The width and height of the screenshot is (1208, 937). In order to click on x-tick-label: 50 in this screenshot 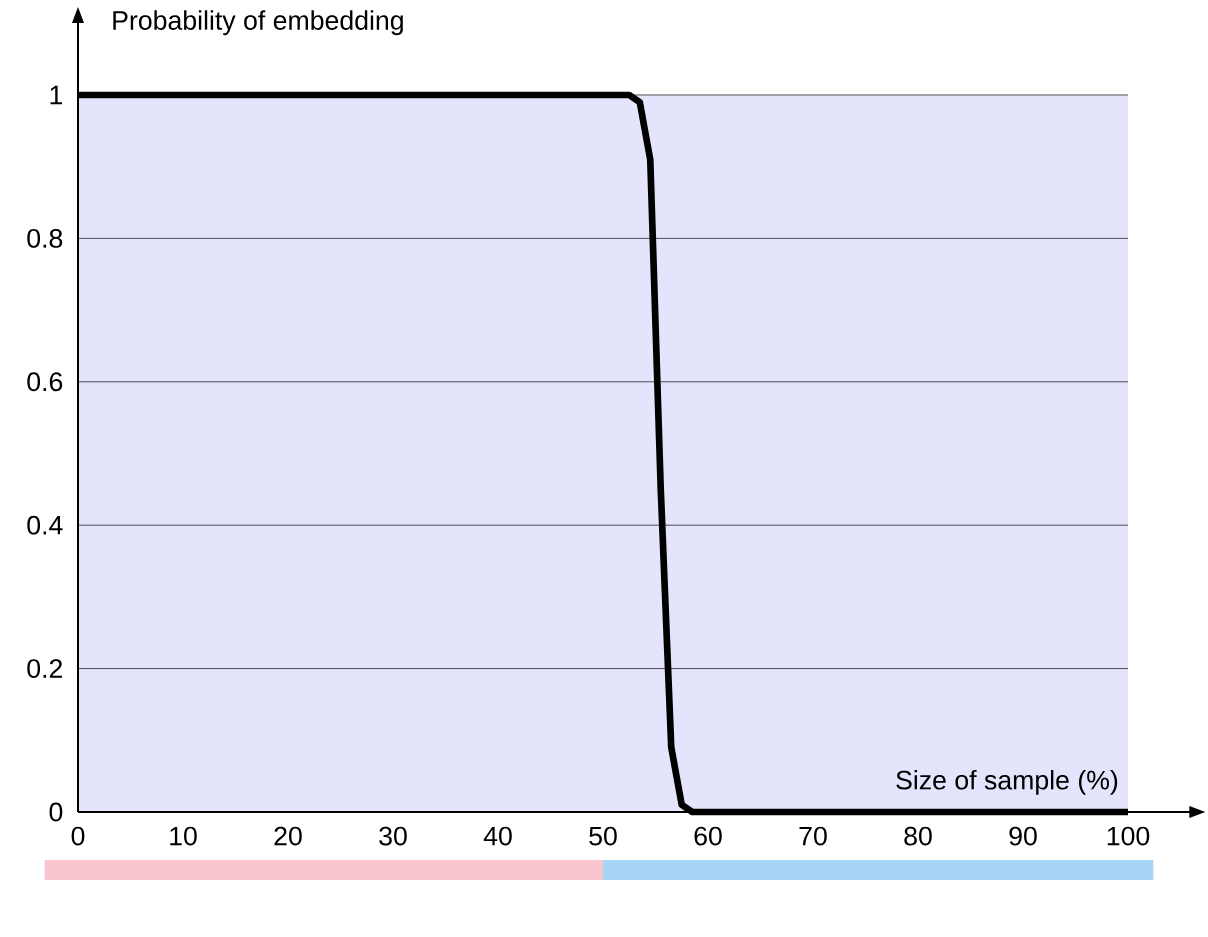, I will do `click(603, 836)`.